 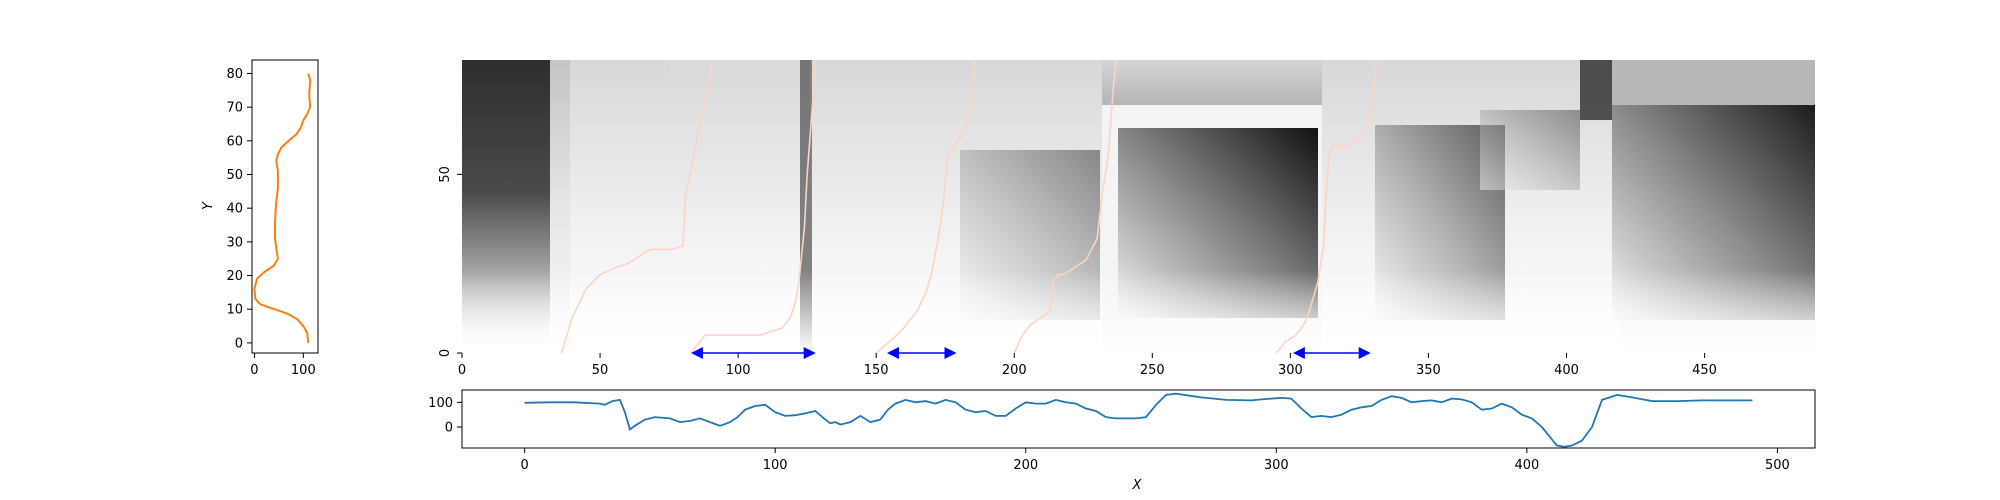 I want to click on left-y-tick-label: 70, so click(x=234, y=108).